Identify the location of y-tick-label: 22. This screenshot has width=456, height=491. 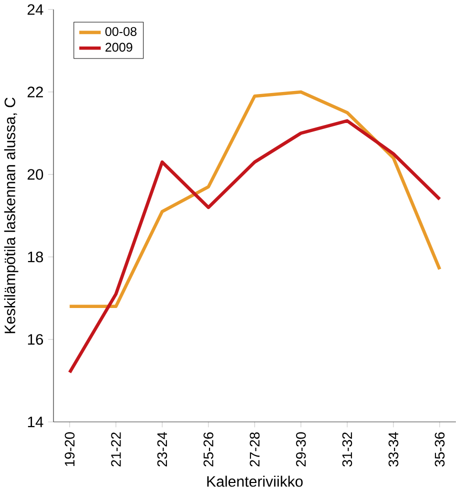
(35, 92).